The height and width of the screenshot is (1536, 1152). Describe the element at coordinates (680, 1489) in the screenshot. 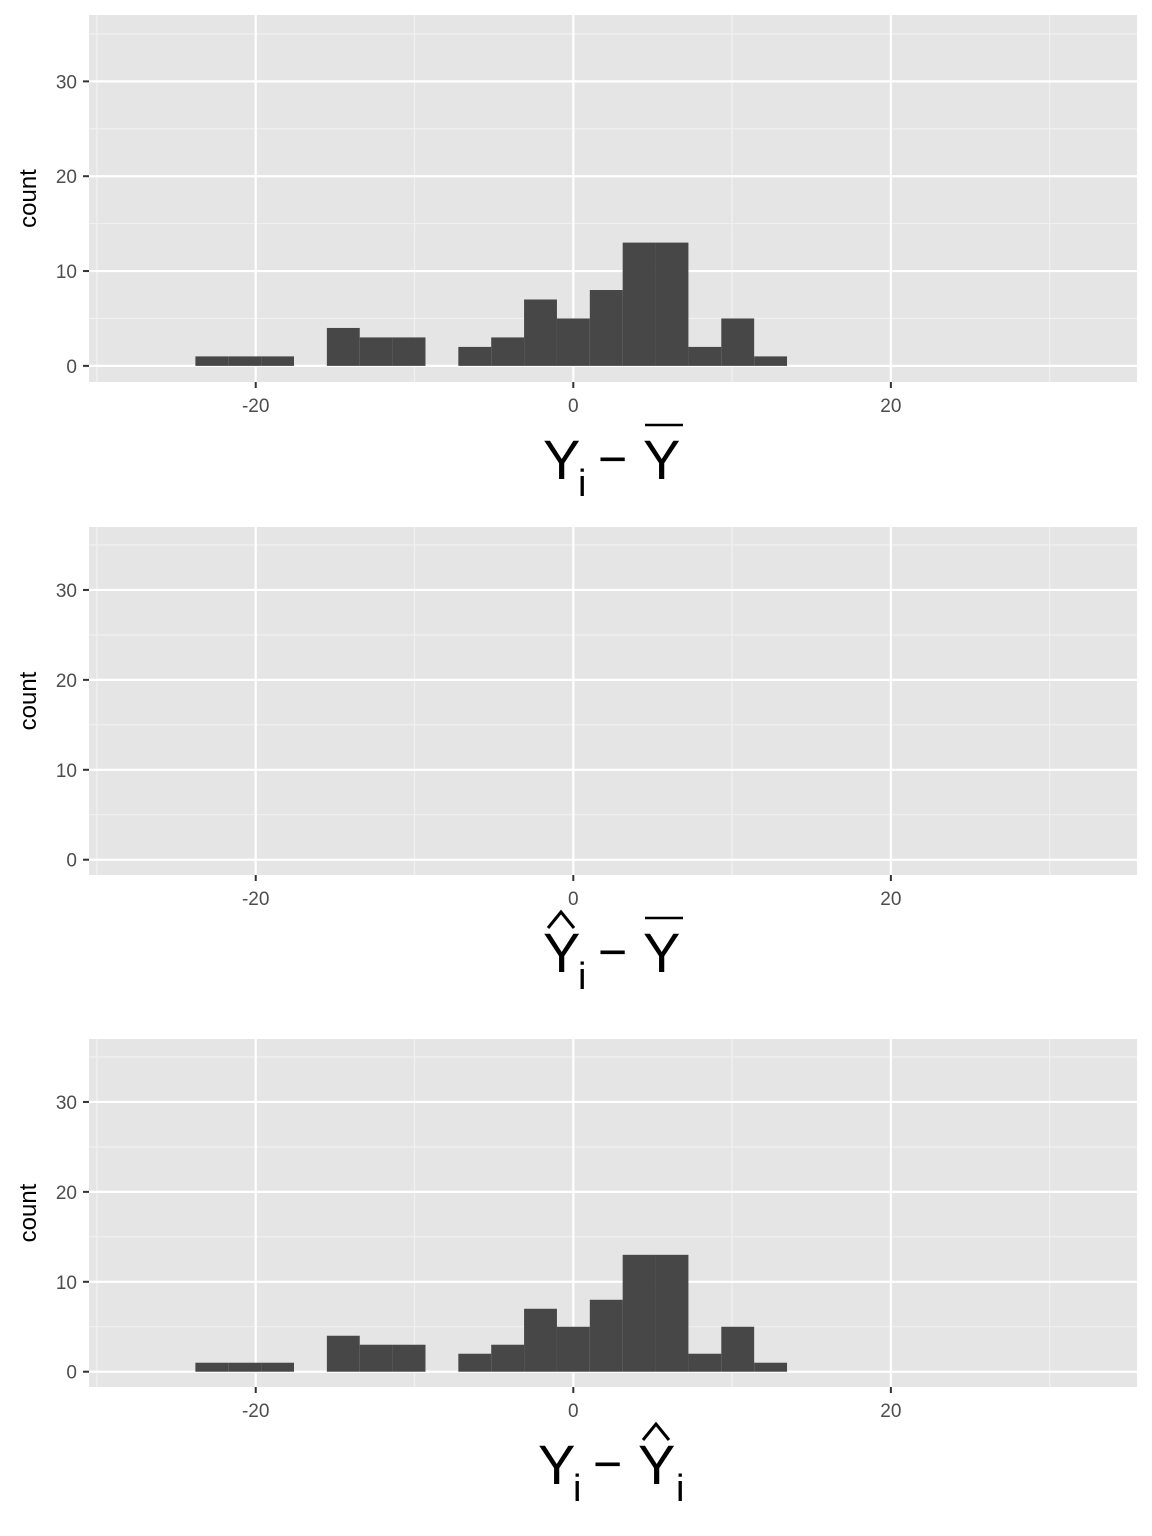

I see `x-title-rhs-subscript: i` at that location.